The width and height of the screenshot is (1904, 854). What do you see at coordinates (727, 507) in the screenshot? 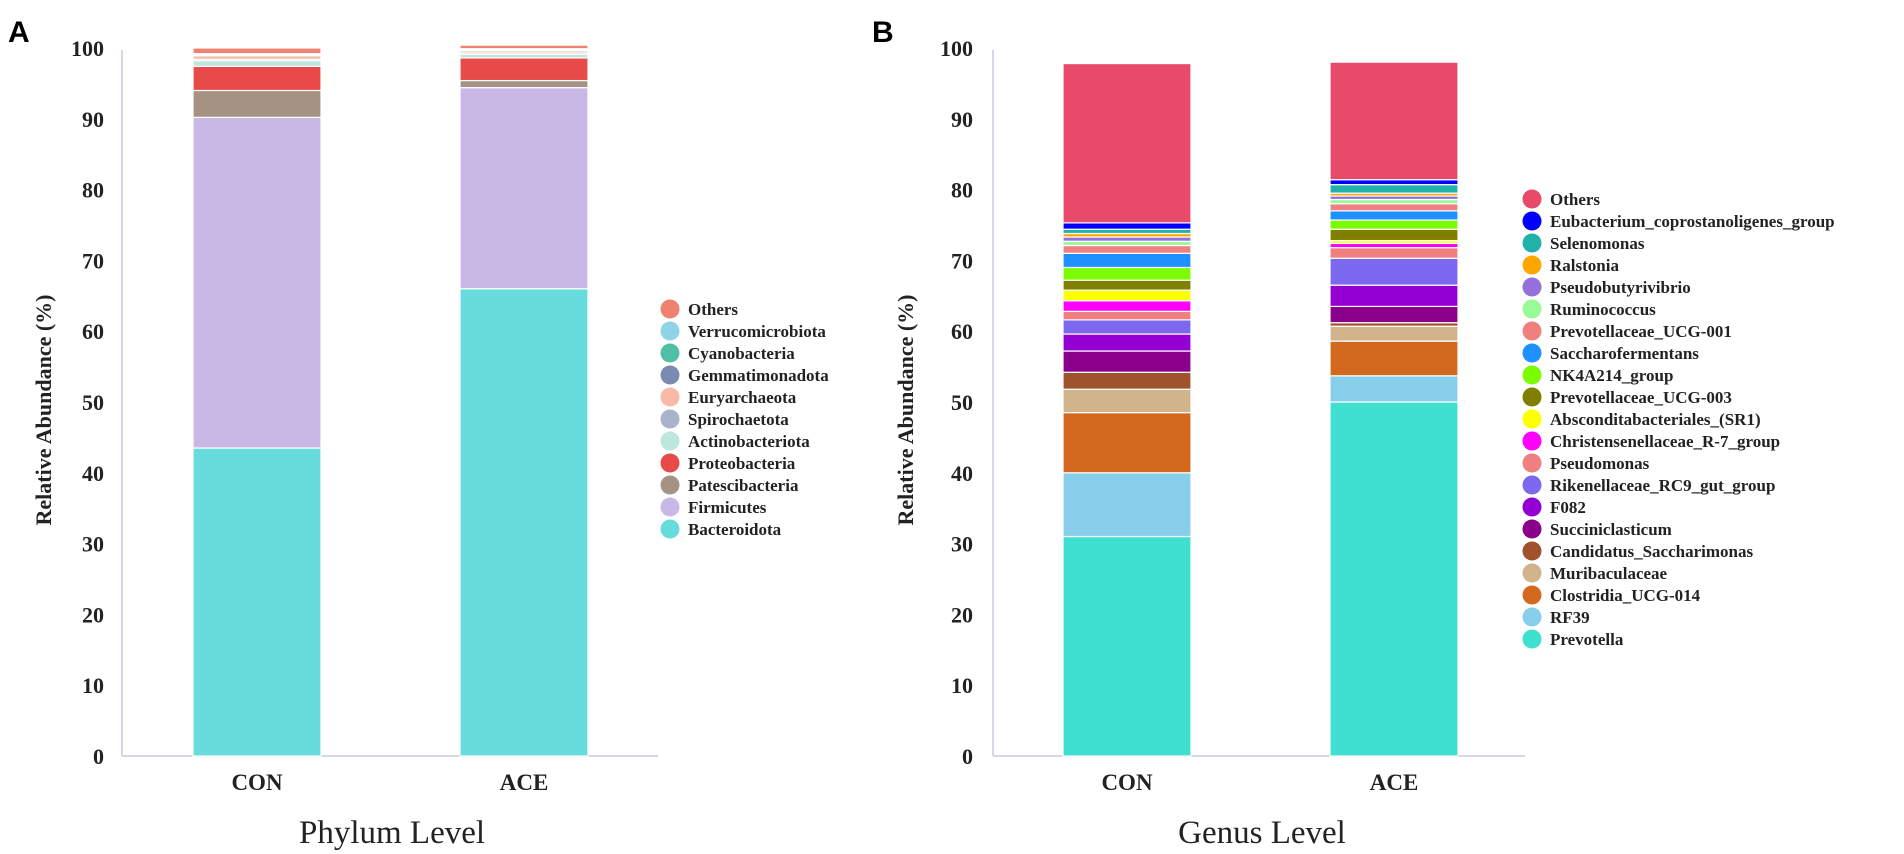
I see `legend-label: Firmicutes` at bounding box center [727, 507].